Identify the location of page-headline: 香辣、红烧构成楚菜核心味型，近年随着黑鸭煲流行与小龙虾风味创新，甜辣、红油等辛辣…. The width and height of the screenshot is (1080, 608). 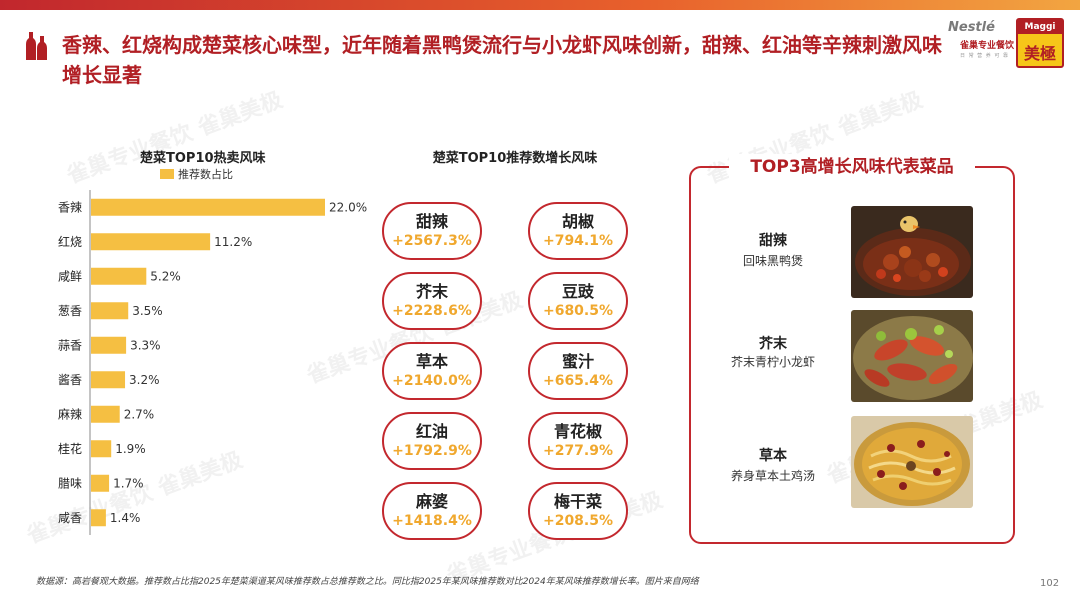
(502, 60).